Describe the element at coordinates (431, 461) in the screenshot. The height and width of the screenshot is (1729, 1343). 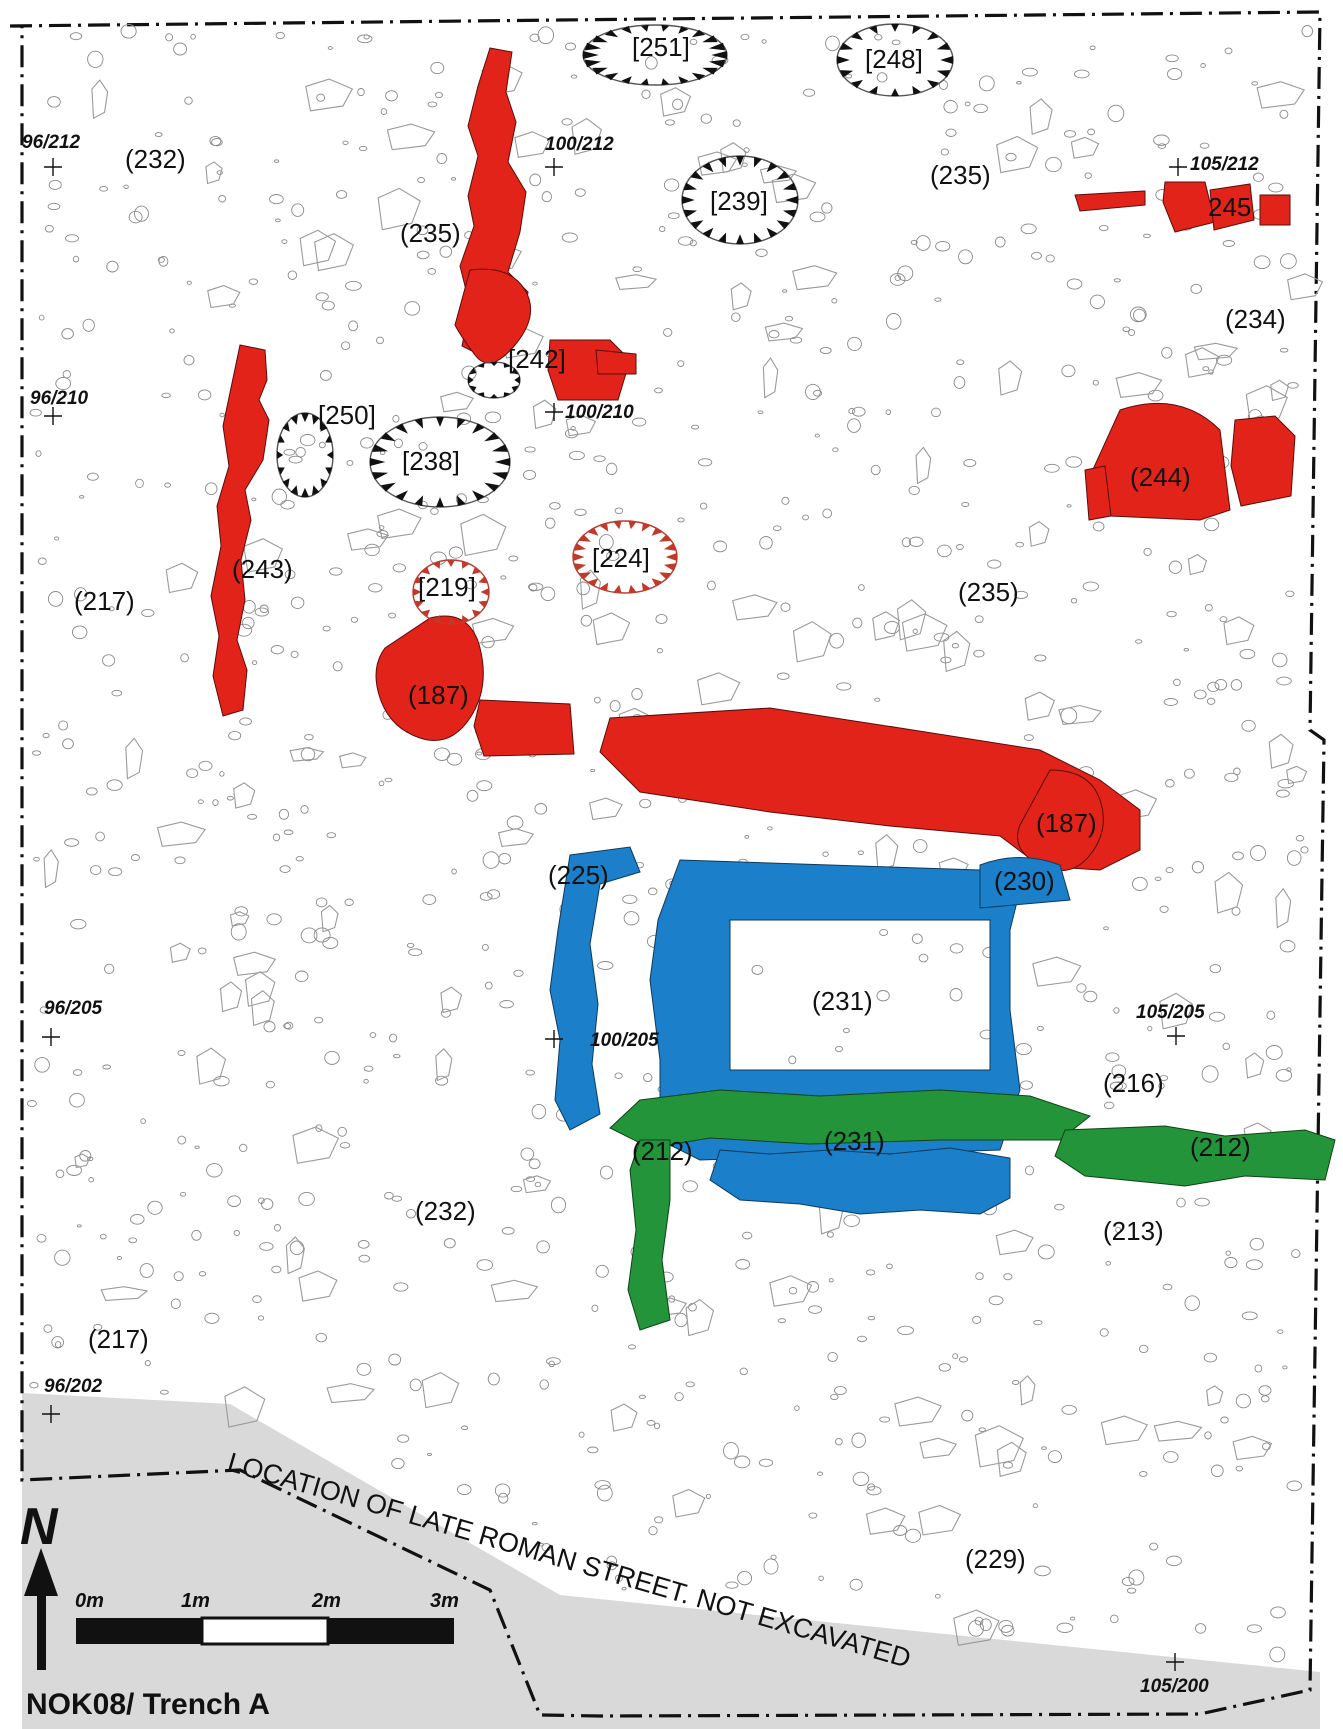
I see `cut-label: [238]` at that location.